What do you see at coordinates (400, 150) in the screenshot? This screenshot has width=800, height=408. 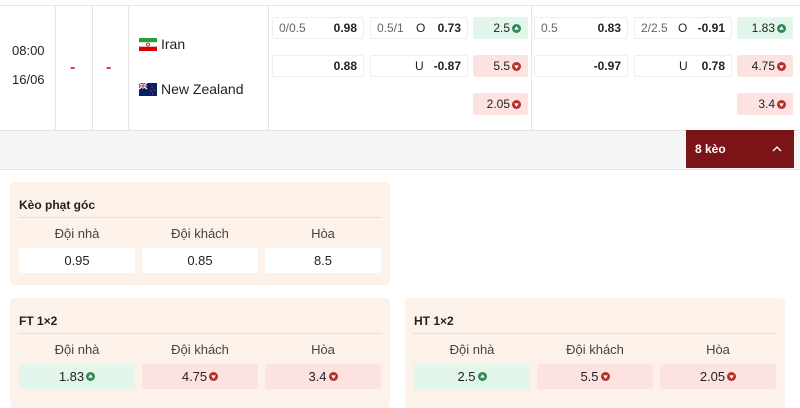 I see `toolbar` at bounding box center [400, 150].